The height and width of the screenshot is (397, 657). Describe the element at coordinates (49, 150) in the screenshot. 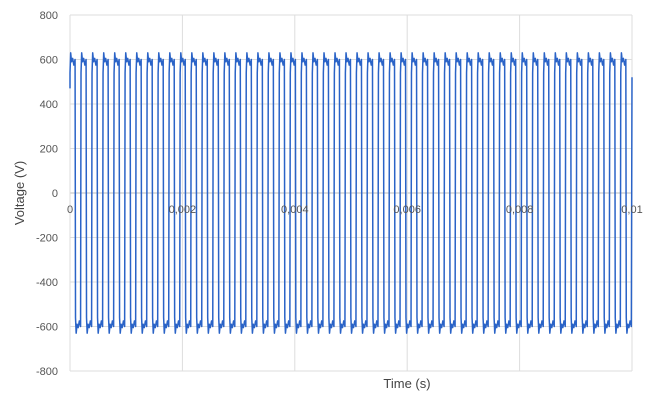

I see `y-tick-label: 200` at that location.